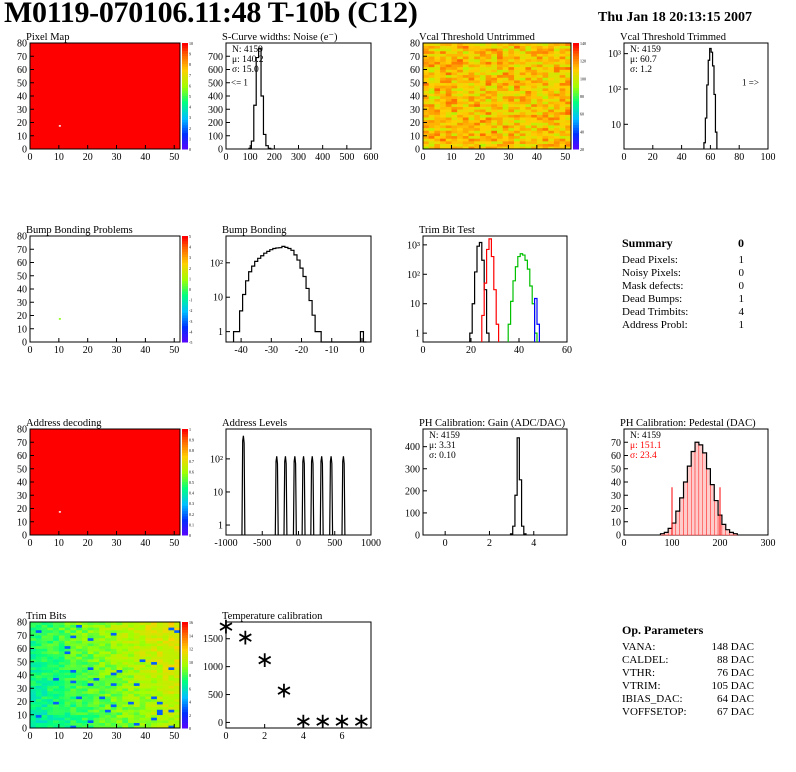 This screenshot has width=796, height=772. I want to click on plot-title: Bump Bonding Problems, so click(79, 230).